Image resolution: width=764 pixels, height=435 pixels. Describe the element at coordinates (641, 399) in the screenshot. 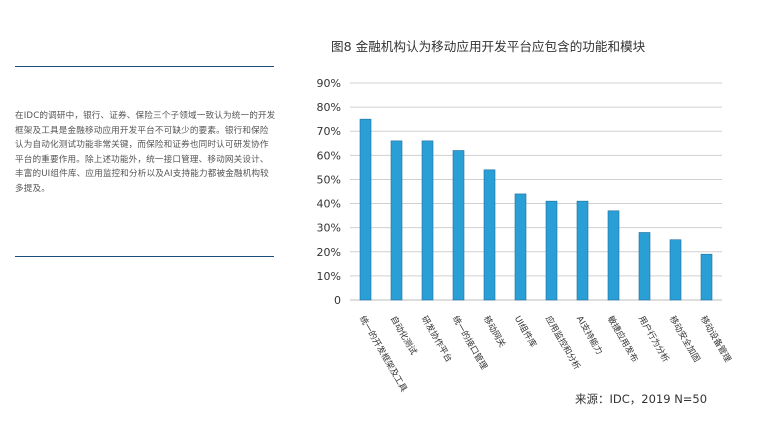

I see `chart-source: 来源：IDC，2019 N=50` at that location.